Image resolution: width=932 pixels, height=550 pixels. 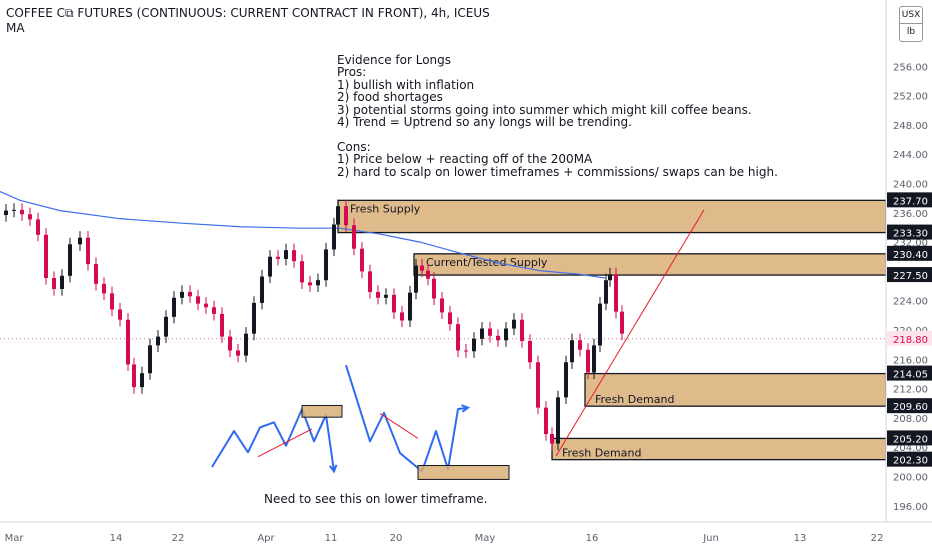 I want to click on price-label: 233.30, so click(x=910, y=234).